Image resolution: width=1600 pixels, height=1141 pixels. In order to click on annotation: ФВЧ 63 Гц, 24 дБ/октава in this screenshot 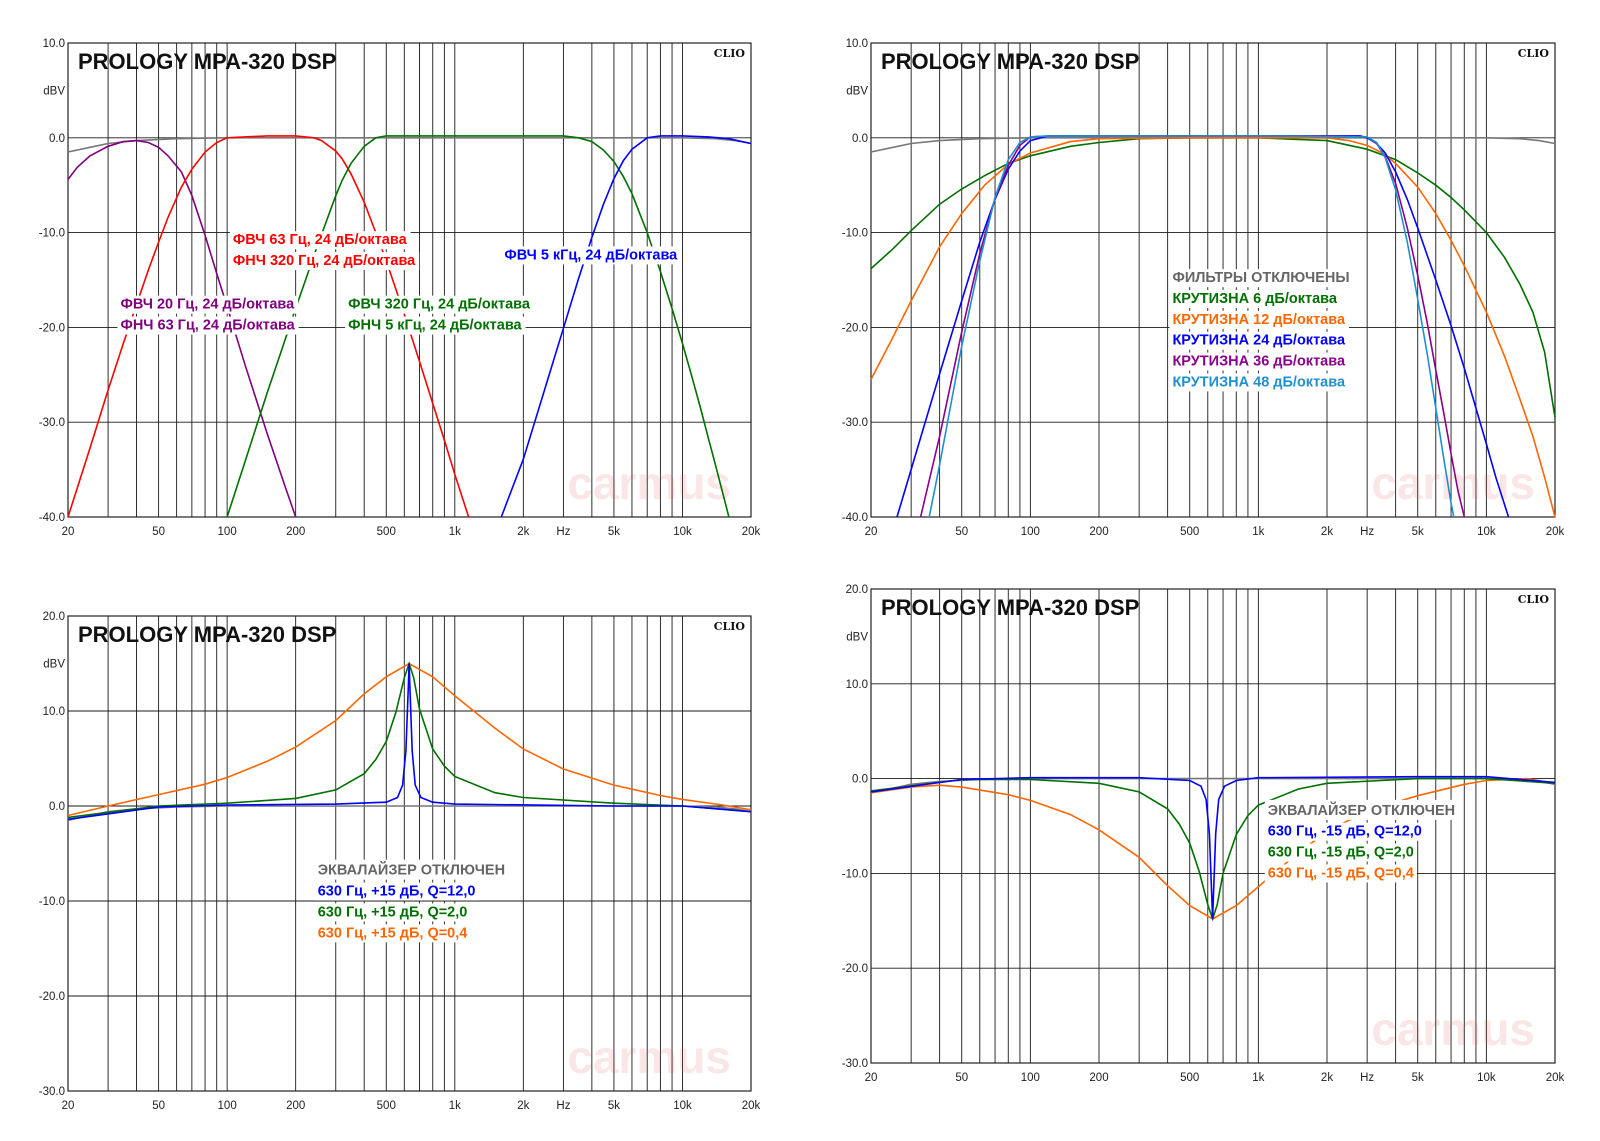, I will do `click(320, 240)`.